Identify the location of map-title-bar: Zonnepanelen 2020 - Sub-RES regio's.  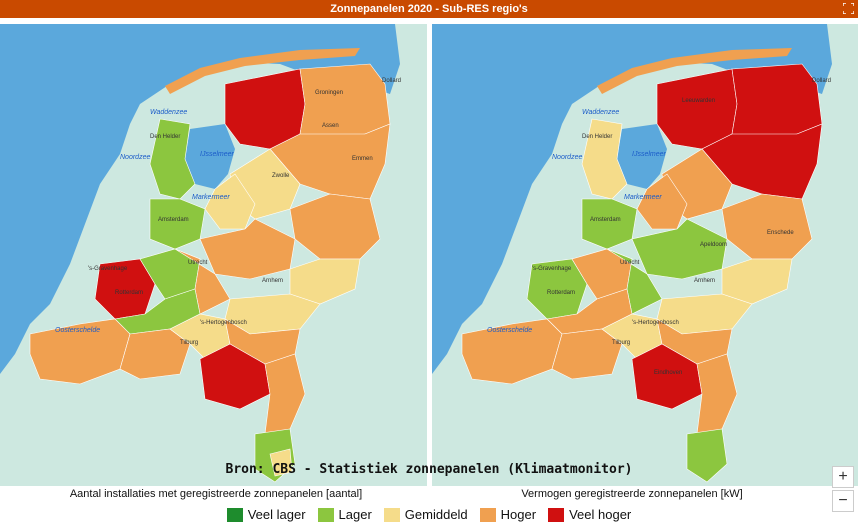
(429, 9).